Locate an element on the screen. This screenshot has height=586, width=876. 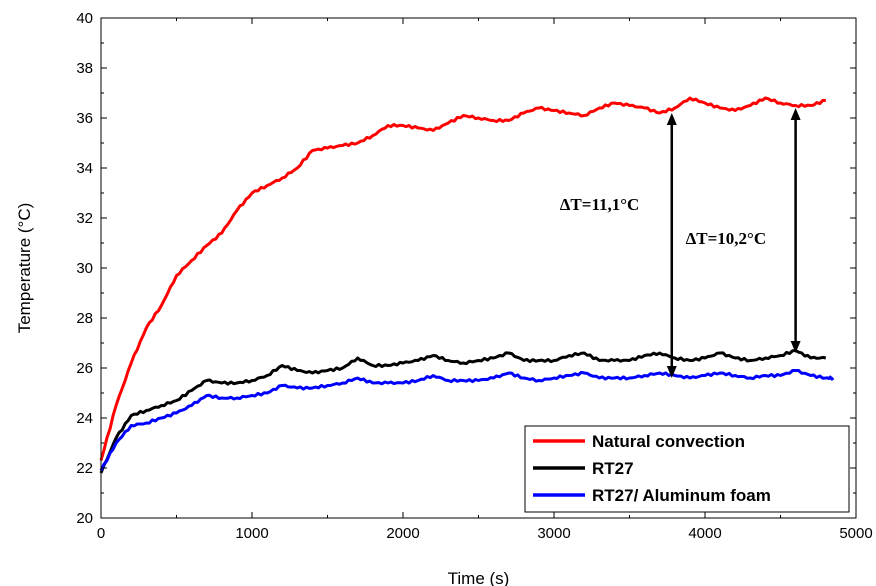
x-tick-label: 3000 is located at coordinates (553, 533).